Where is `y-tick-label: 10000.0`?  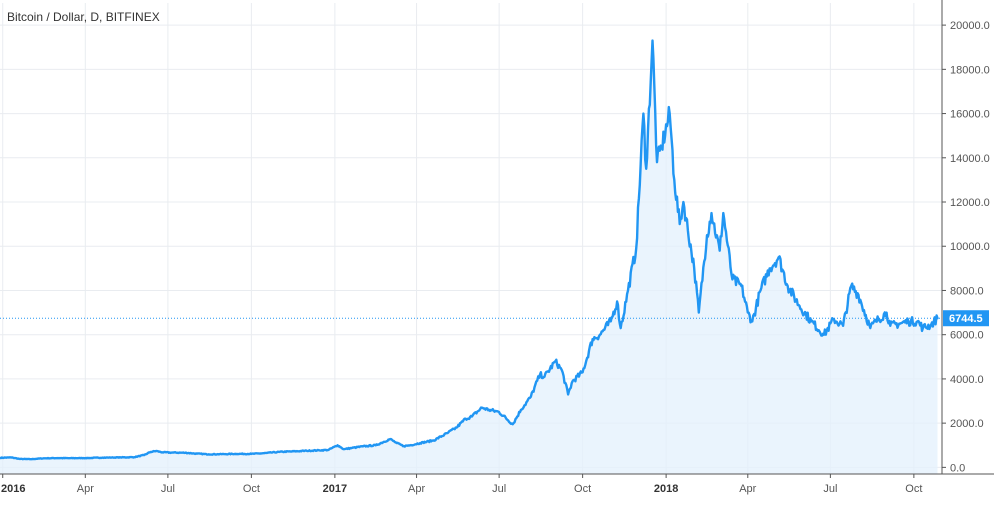
y-tick-label: 10000.0 is located at coordinates (970, 247).